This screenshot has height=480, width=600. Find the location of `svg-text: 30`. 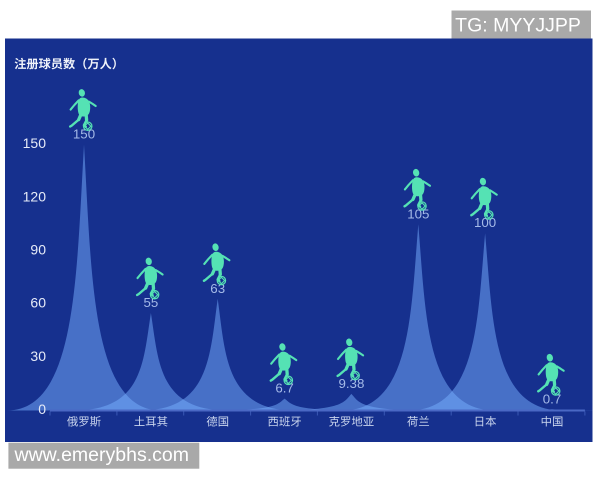

svg-text: 30 is located at coordinates (38, 356).